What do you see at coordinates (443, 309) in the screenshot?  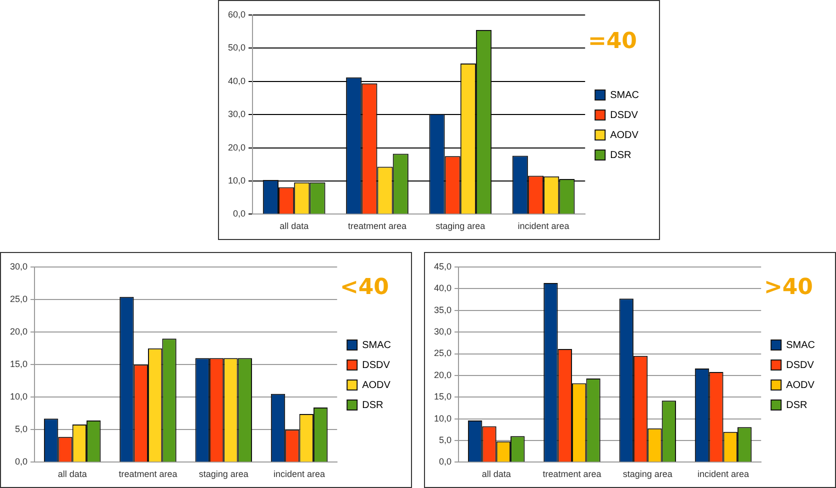 I see `y-tick-label: 35,0` at bounding box center [443, 309].